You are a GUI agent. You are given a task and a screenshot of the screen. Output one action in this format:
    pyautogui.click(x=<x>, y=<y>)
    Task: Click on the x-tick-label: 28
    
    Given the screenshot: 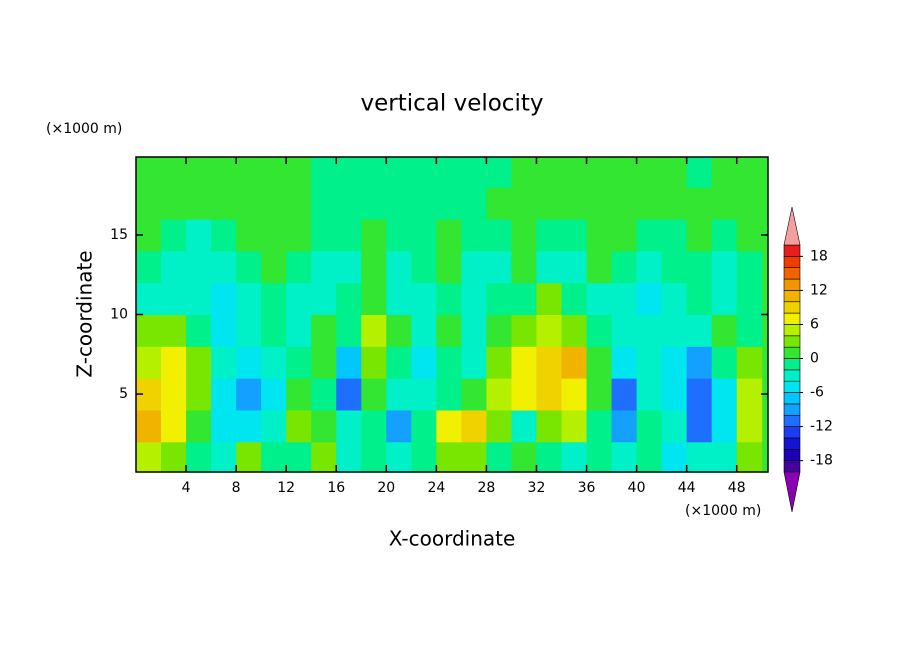 What is the action you would take?
    pyautogui.click(x=487, y=488)
    